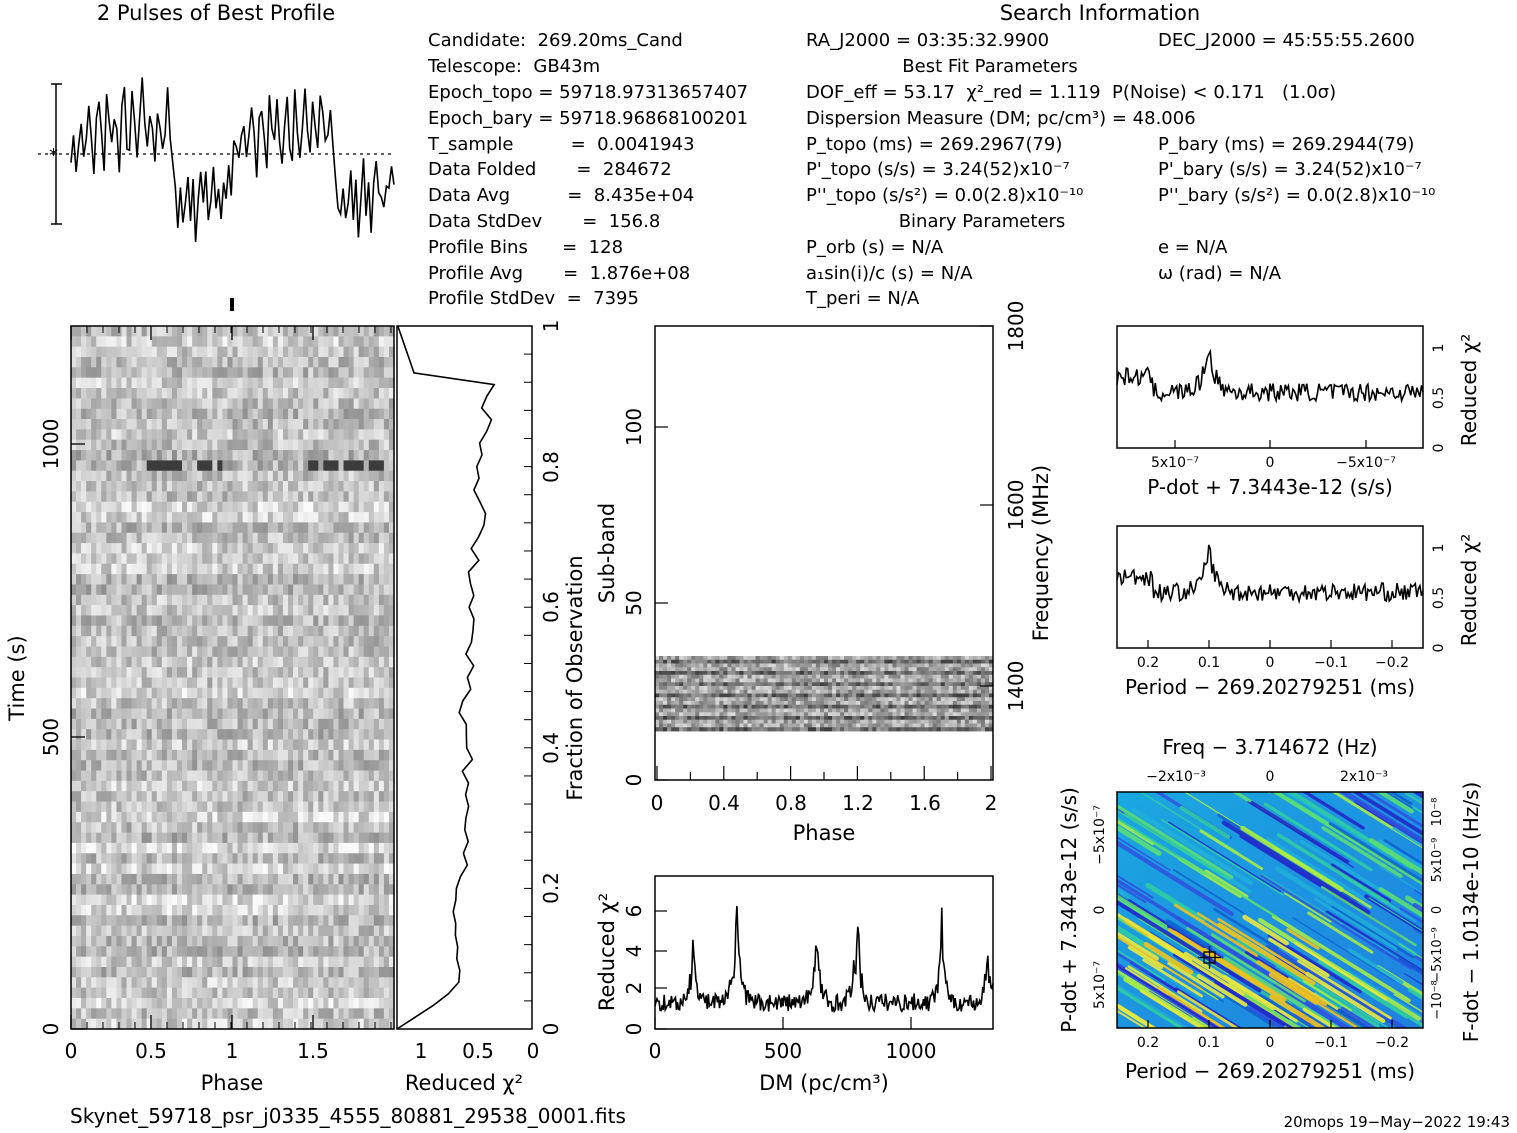 This screenshot has height=1133, width=1517. Describe the element at coordinates (544, 221) in the screenshot. I see `info-left-7: Data StdDev = 156.8` at that location.